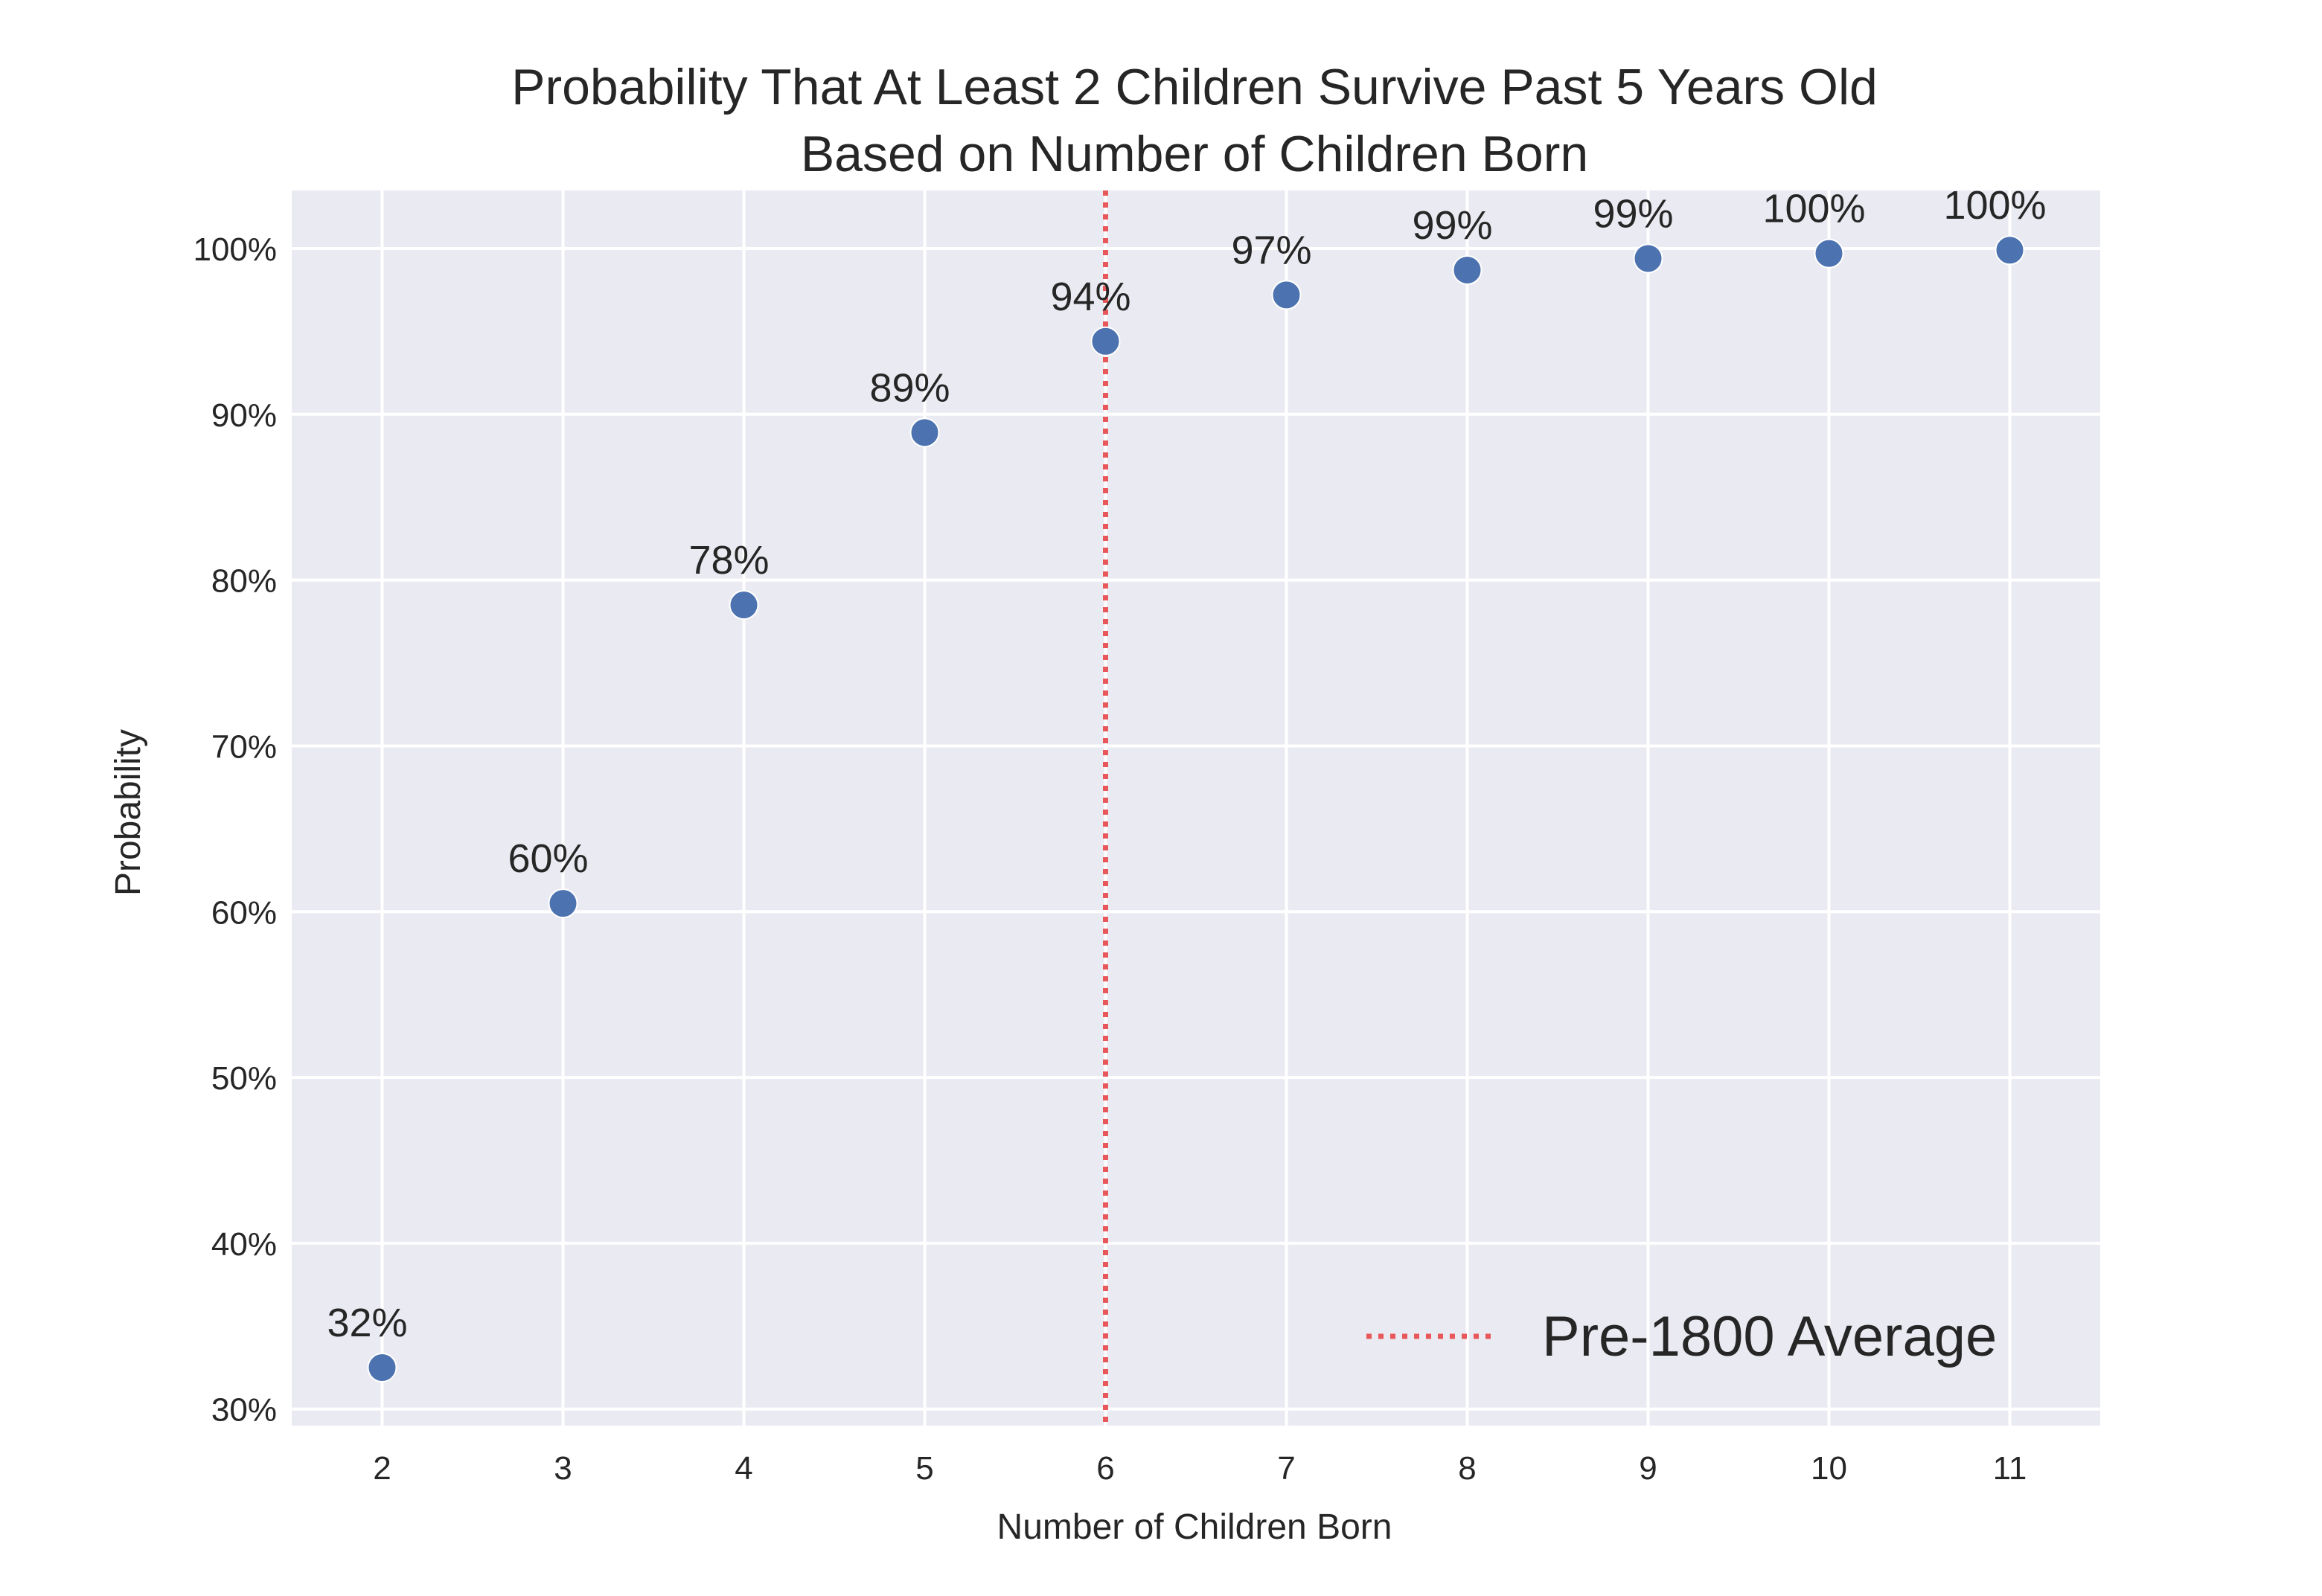  What do you see at coordinates (743, 1468) in the screenshot?
I see `x-tick-label: 4` at bounding box center [743, 1468].